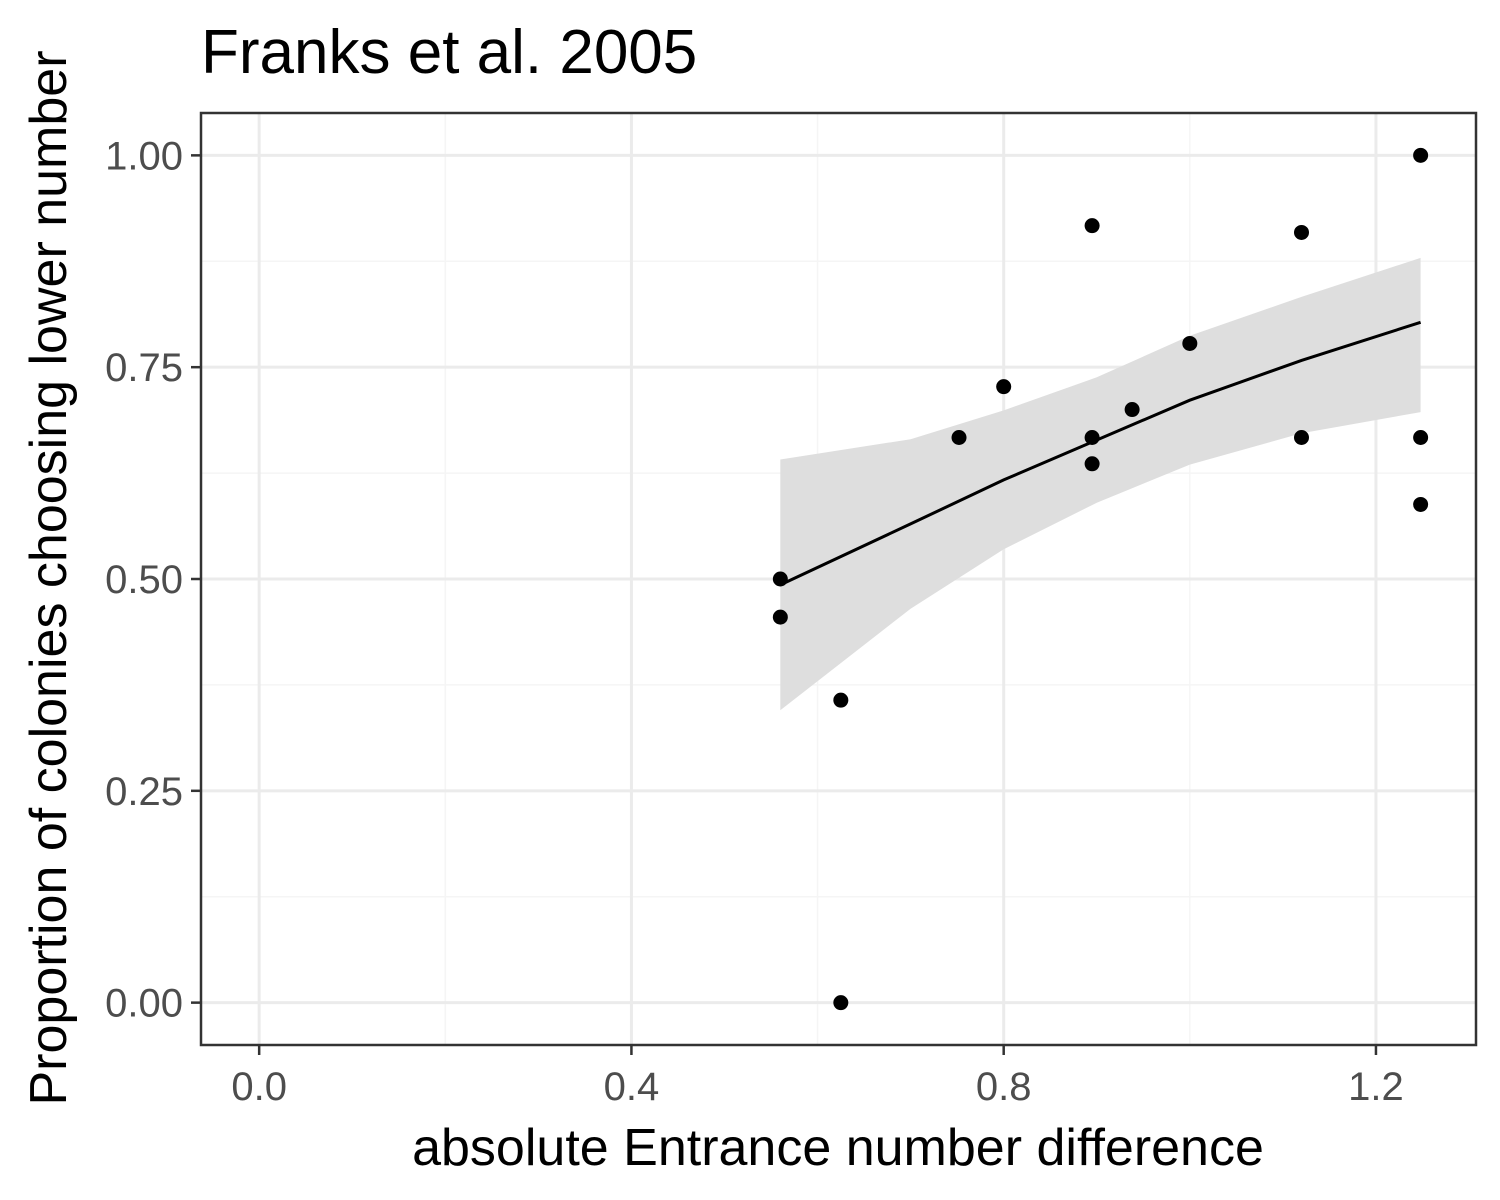  I want to click on y-tick-label: 0.50, so click(144, 580).